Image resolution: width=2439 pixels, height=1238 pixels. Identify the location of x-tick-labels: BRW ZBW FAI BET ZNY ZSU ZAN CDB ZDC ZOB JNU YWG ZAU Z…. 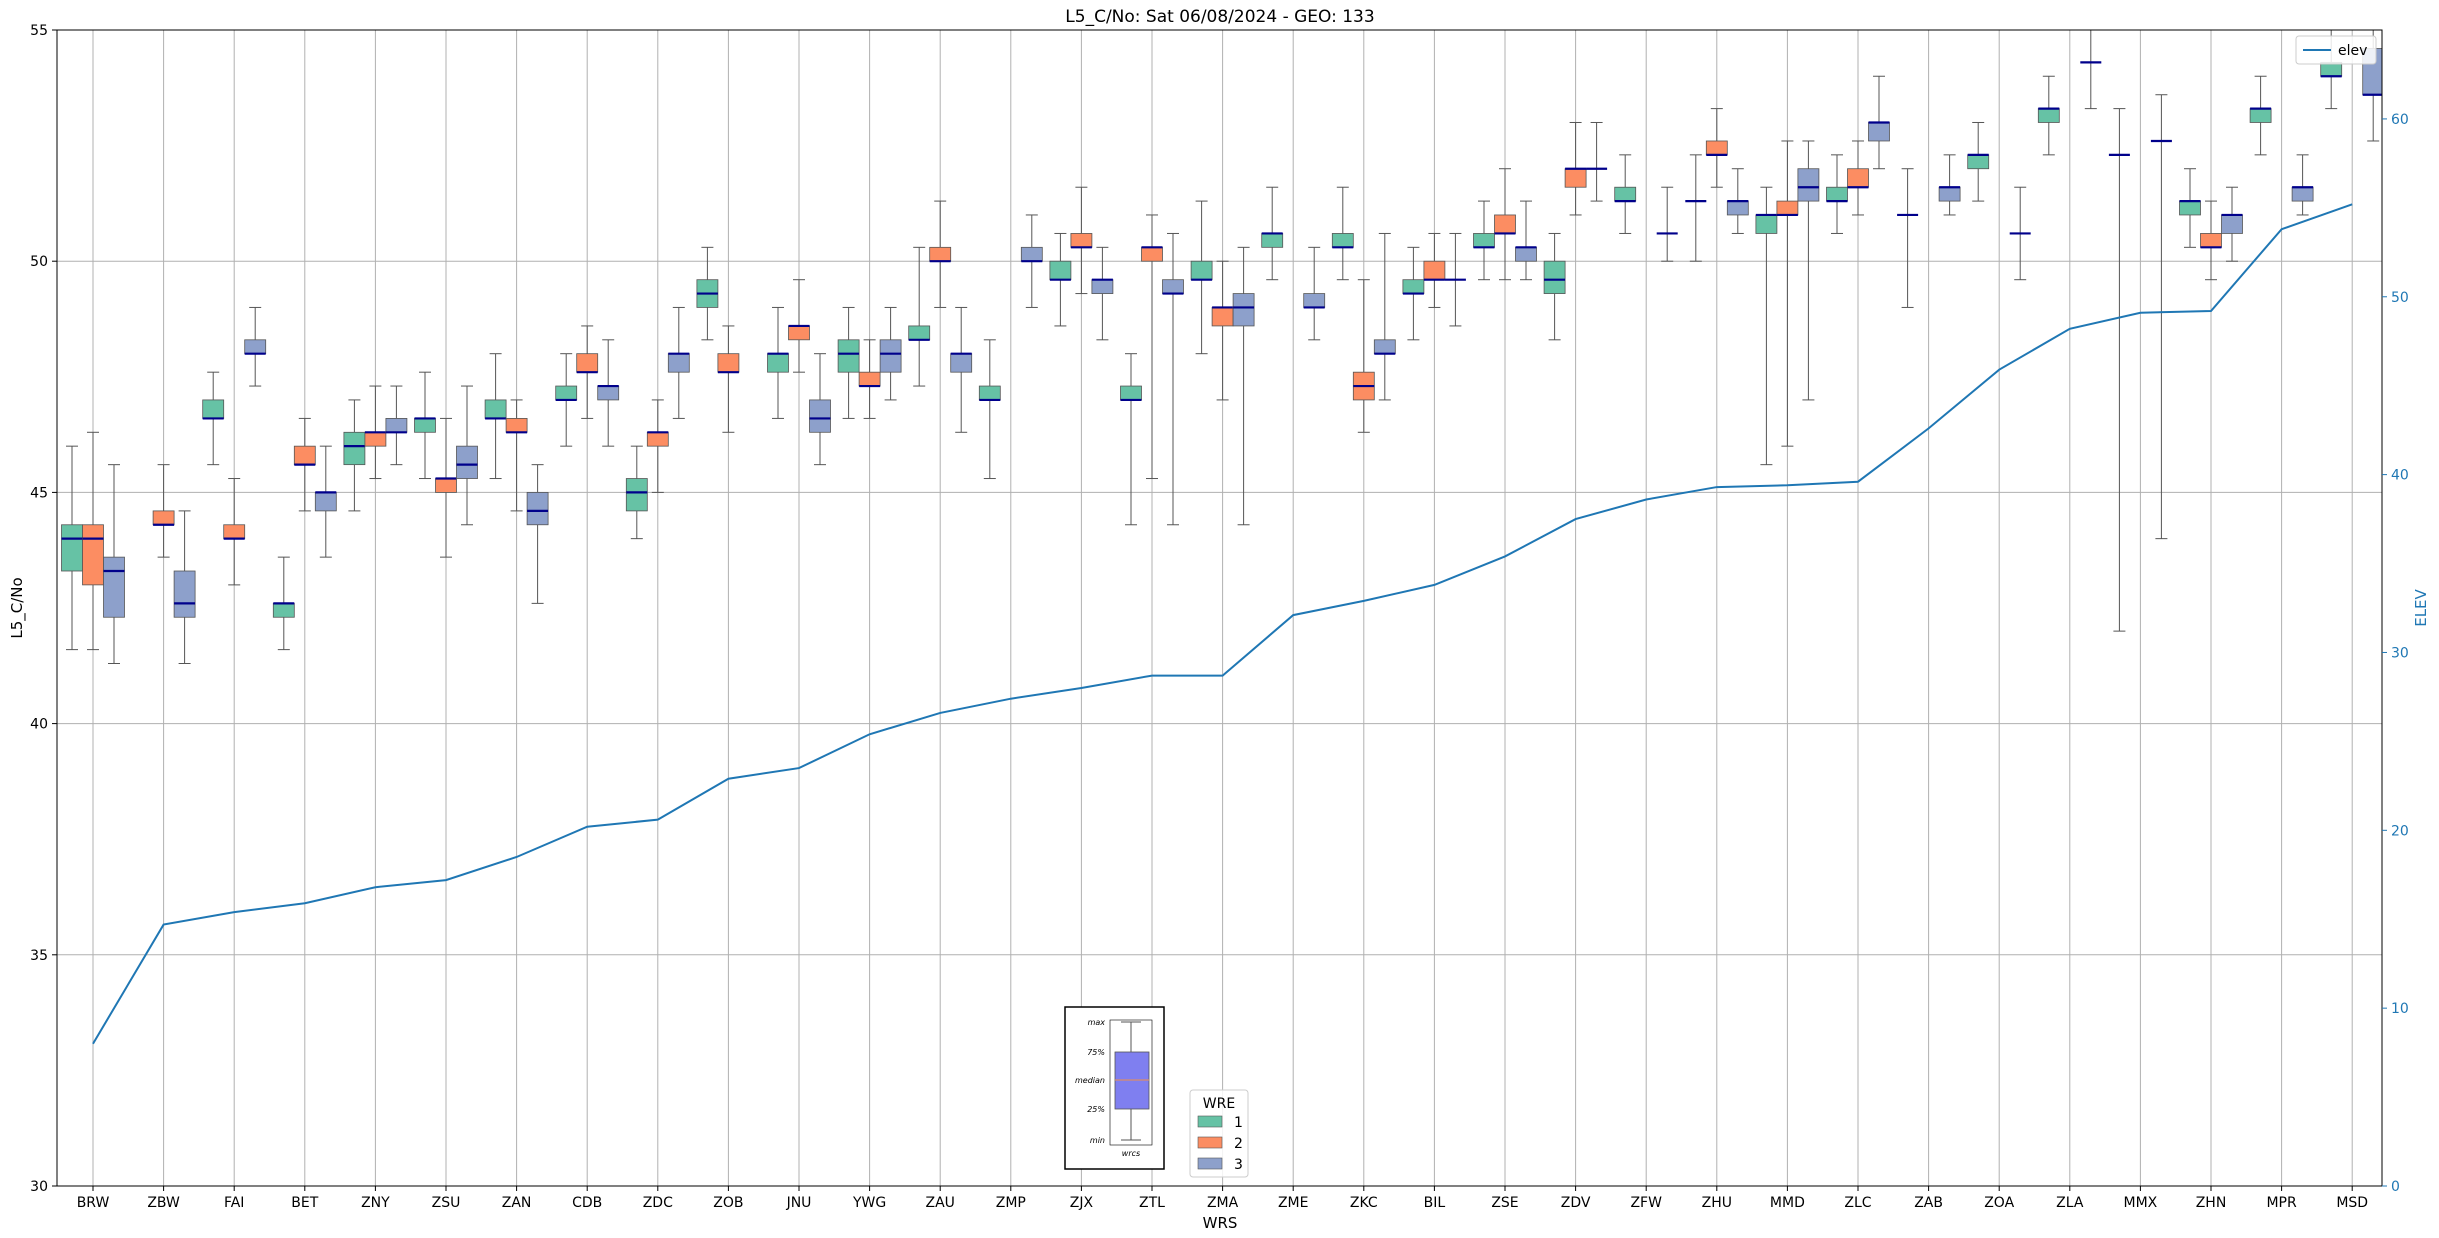
(1222, 1198).